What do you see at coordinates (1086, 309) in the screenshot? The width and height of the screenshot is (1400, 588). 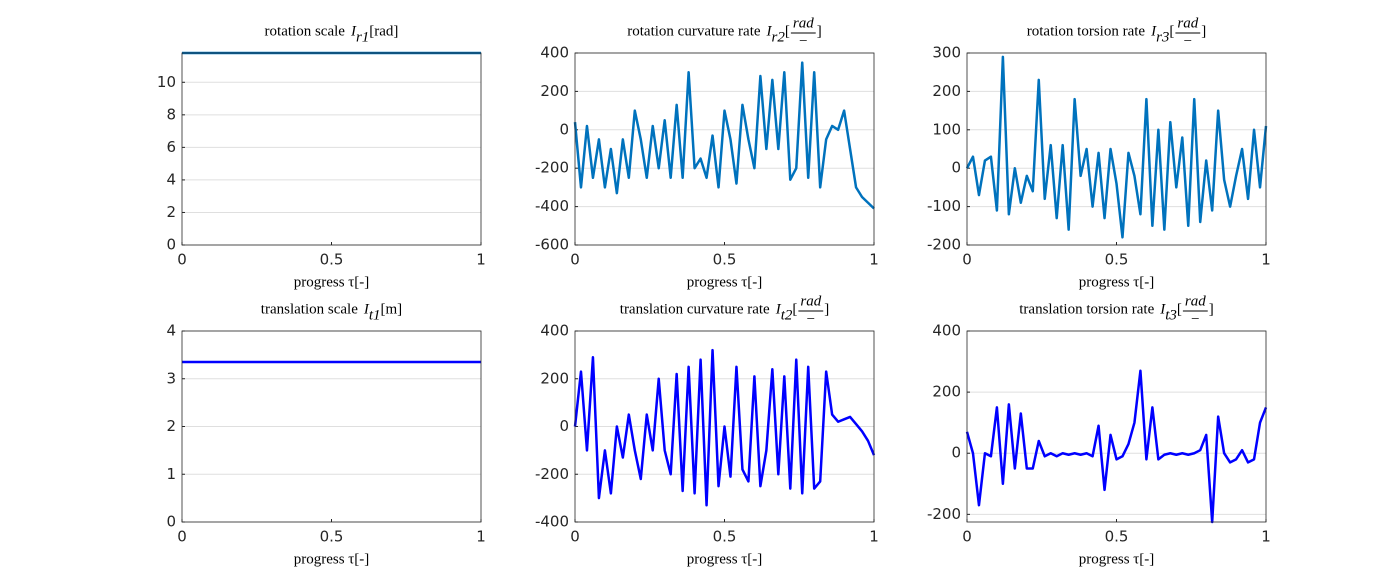 I see `title-text: translation torsion rate` at bounding box center [1086, 309].